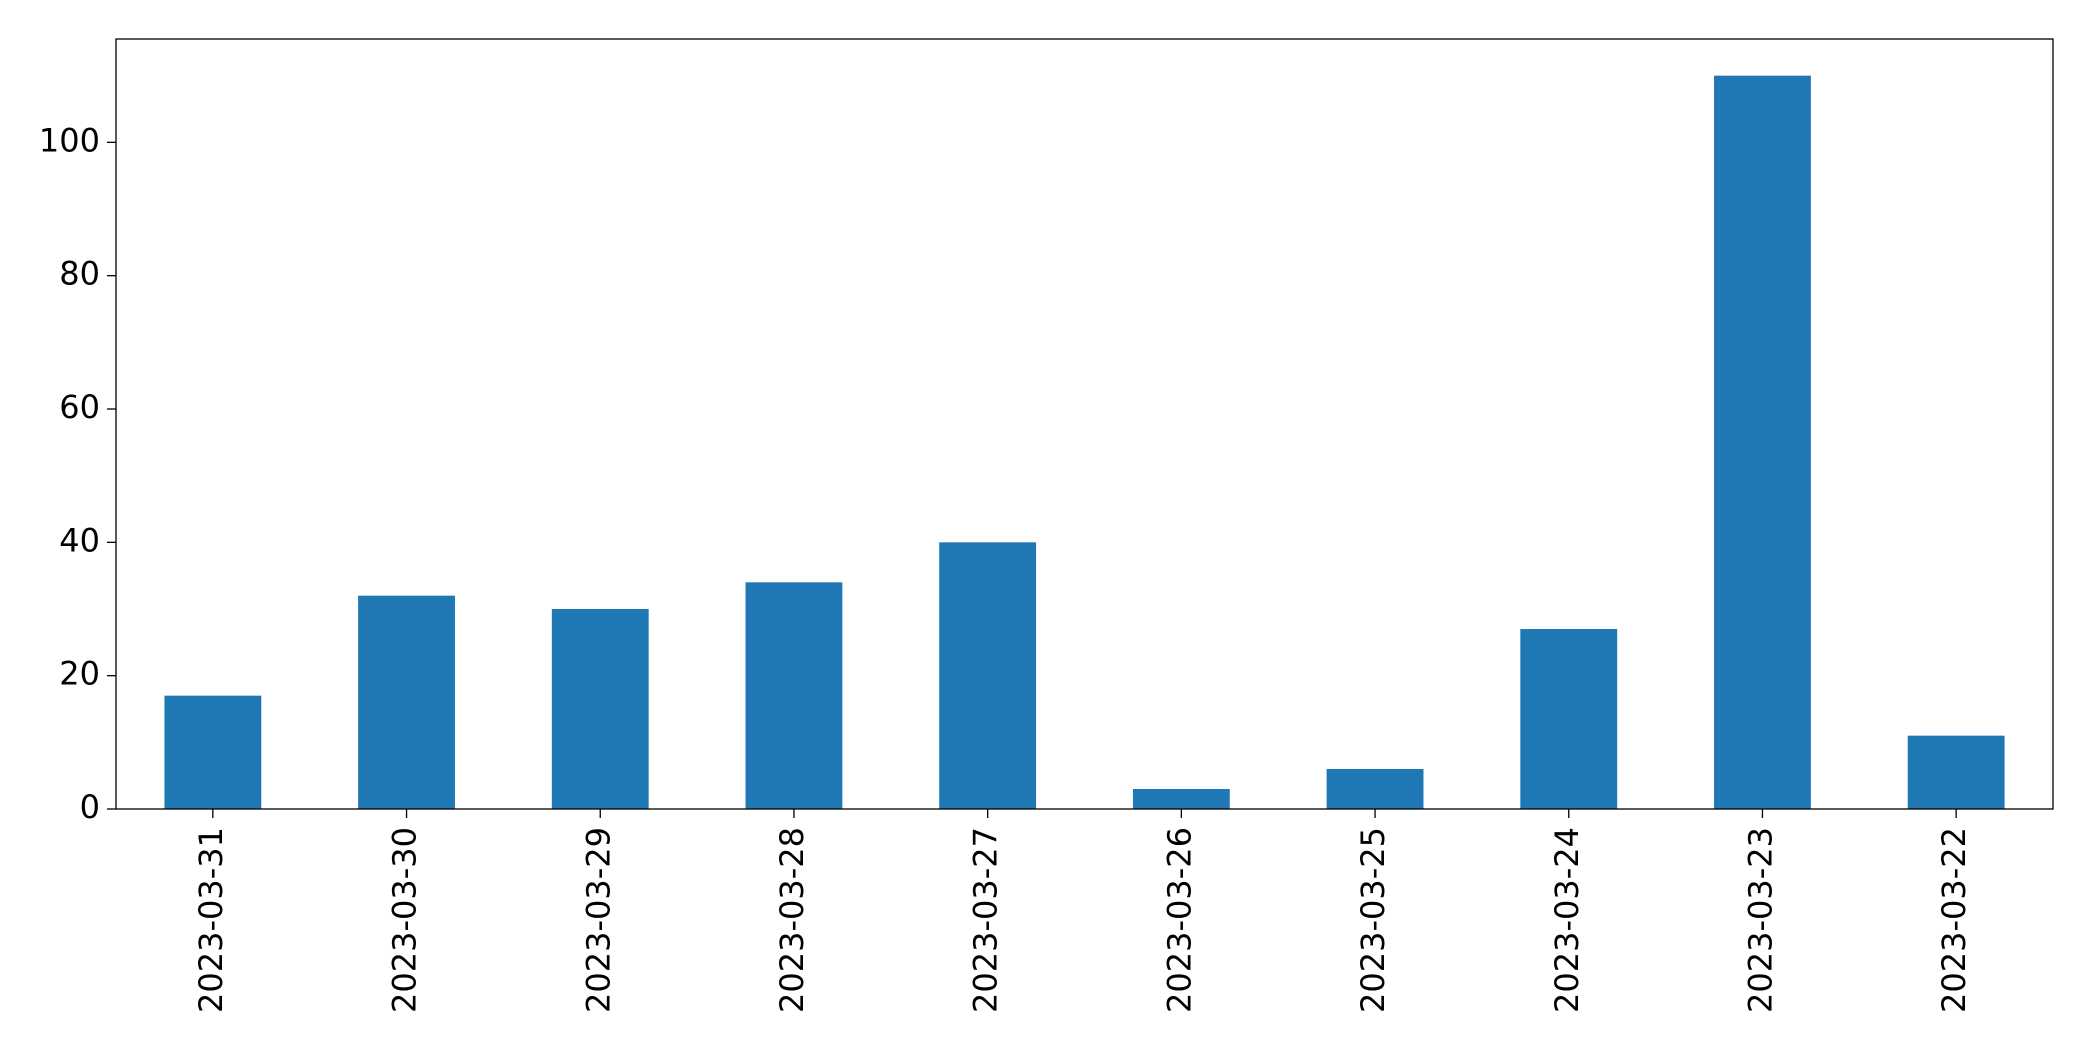 This screenshot has height=1061, width=2093. Describe the element at coordinates (90, 807) in the screenshot. I see `y-tick-label: 0` at that location.